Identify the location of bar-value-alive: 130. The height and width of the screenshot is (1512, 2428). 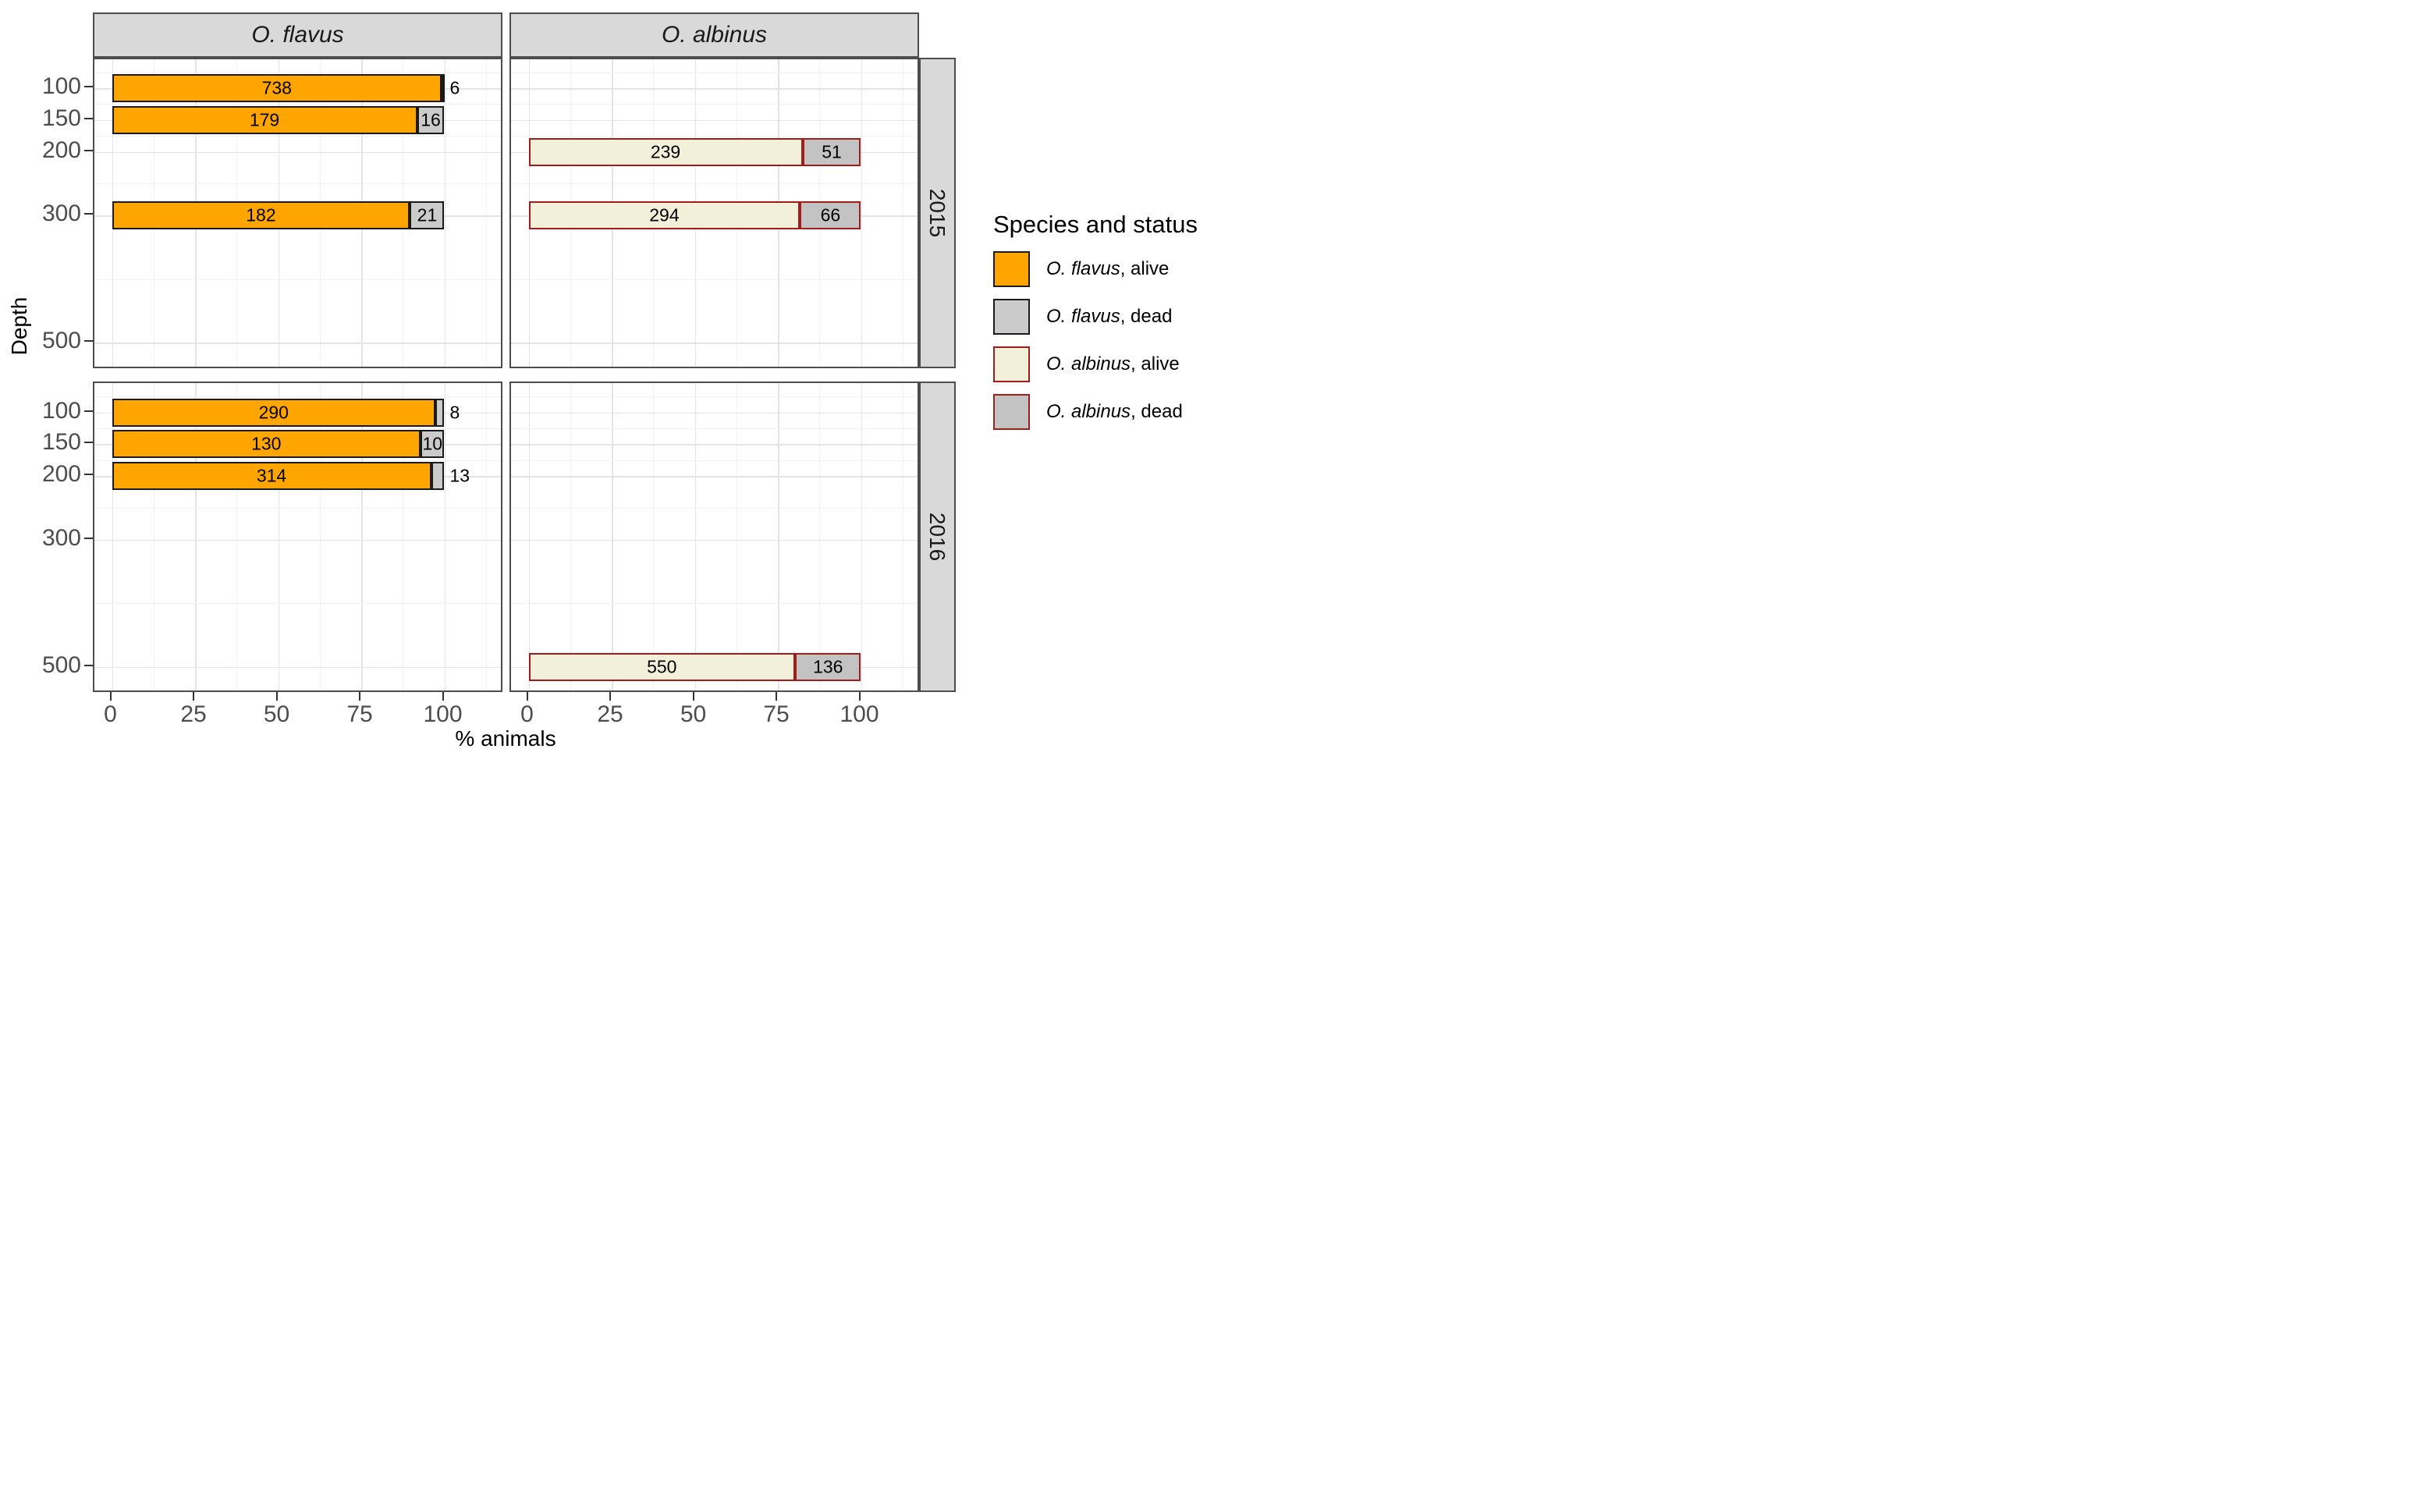
(266, 444).